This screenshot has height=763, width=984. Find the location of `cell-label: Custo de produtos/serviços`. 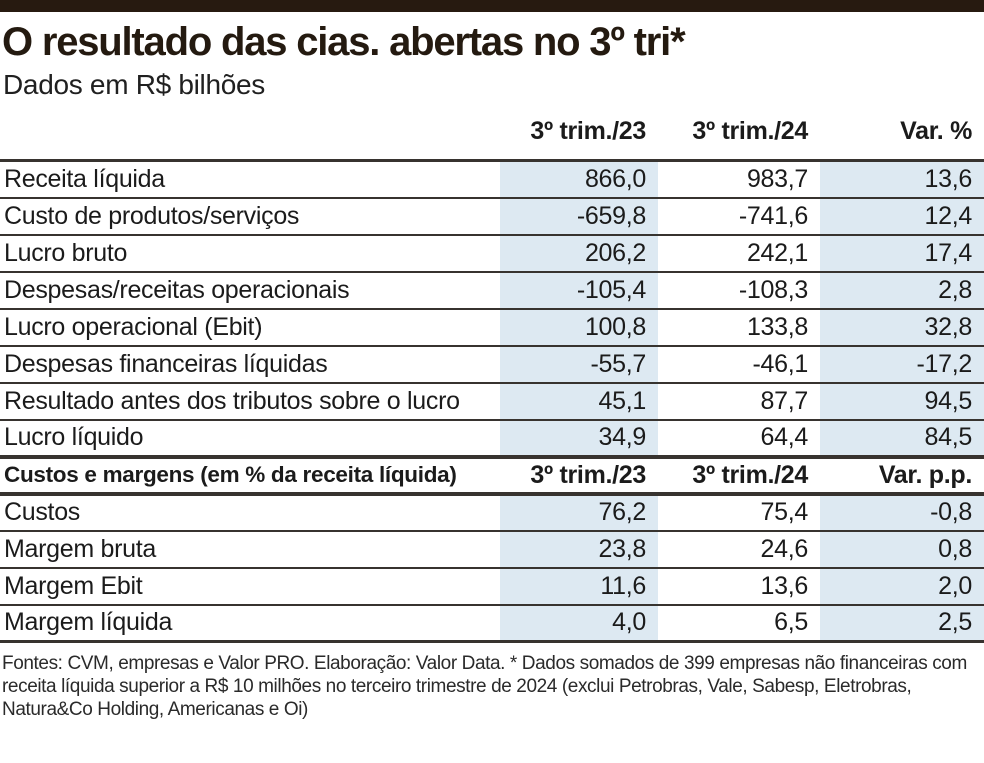

cell-label: Custo de produtos/serviços is located at coordinates (250, 216).